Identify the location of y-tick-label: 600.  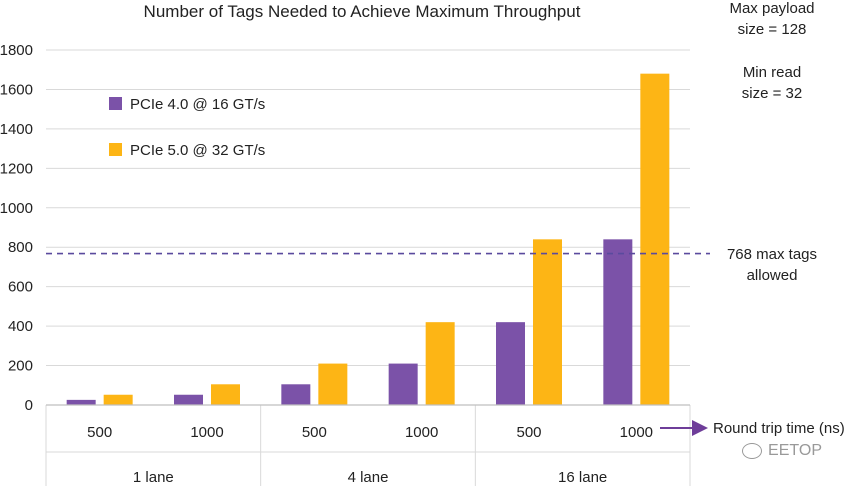
(20, 287).